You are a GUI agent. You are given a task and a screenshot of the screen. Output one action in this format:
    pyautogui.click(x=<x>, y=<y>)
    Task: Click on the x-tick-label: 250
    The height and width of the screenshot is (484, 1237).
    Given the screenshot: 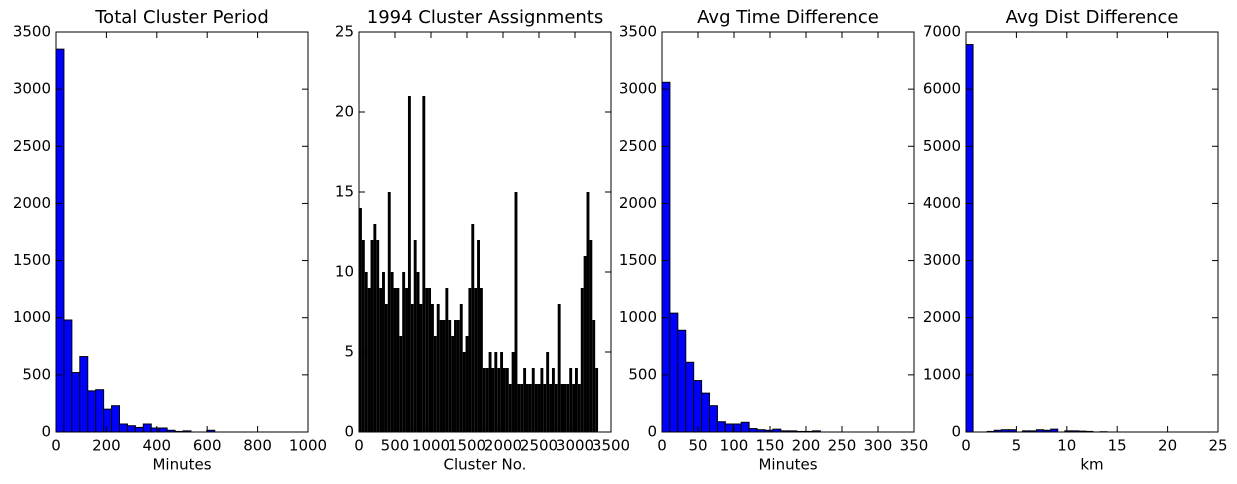 What is the action you would take?
    pyautogui.click(x=842, y=446)
    